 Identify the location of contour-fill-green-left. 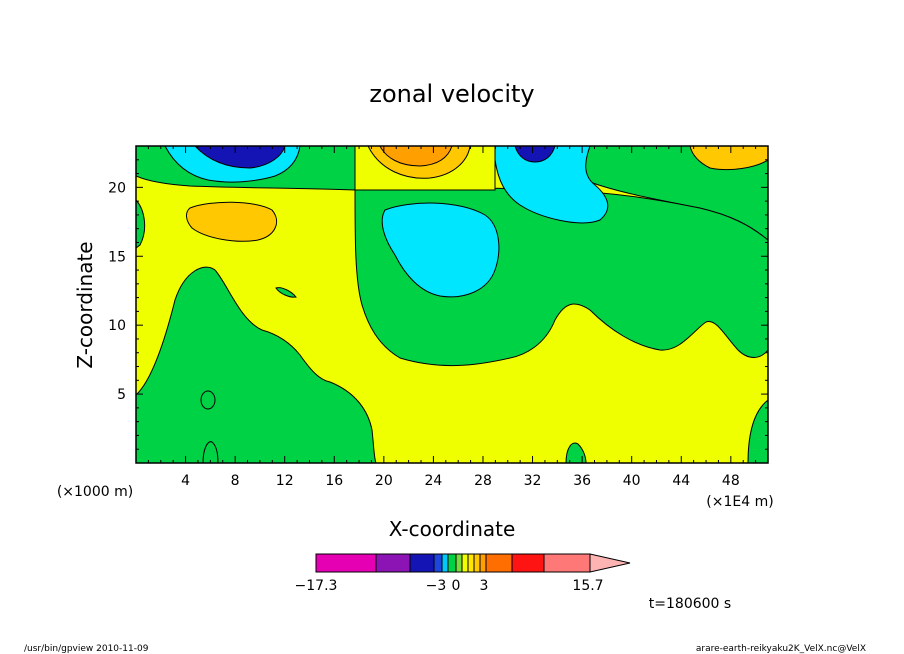
(256, 364).